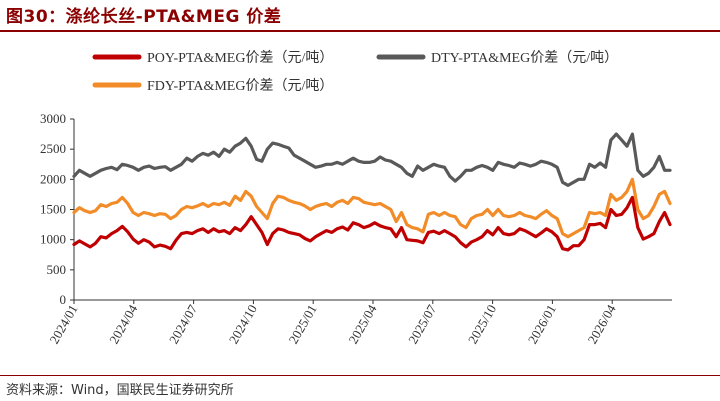 The image size is (720, 401). What do you see at coordinates (53, 239) in the screenshot?
I see `y-tick-label: 1000` at bounding box center [53, 239].